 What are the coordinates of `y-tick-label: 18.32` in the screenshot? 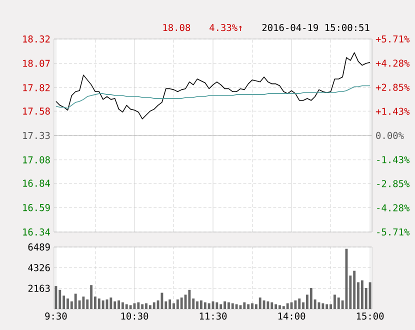 It's located at (36, 39).